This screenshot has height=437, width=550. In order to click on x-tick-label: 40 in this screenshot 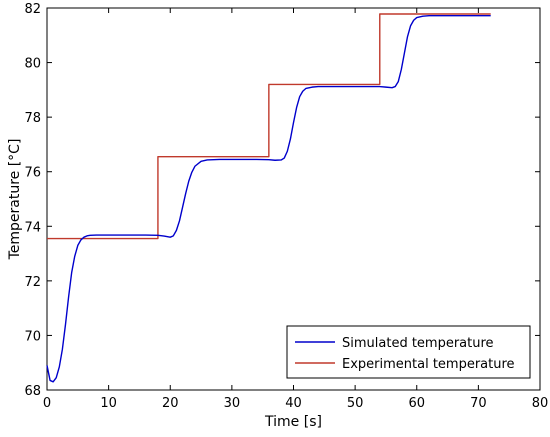, I will do `click(293, 403)`.